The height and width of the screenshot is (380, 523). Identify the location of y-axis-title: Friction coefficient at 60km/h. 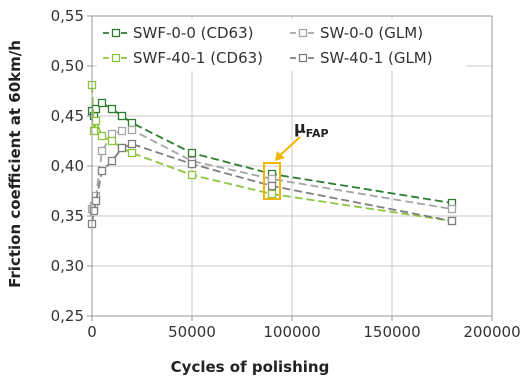
(15, 164).